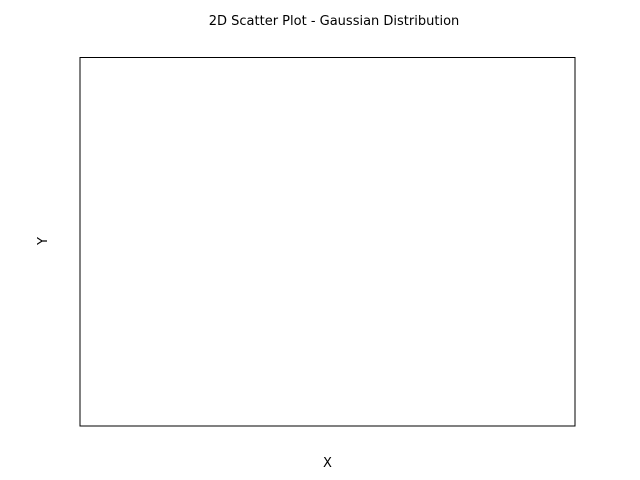 The image size is (640, 480). Describe the element at coordinates (43, 241) in the screenshot. I see `y-axis-label: Y` at that location.